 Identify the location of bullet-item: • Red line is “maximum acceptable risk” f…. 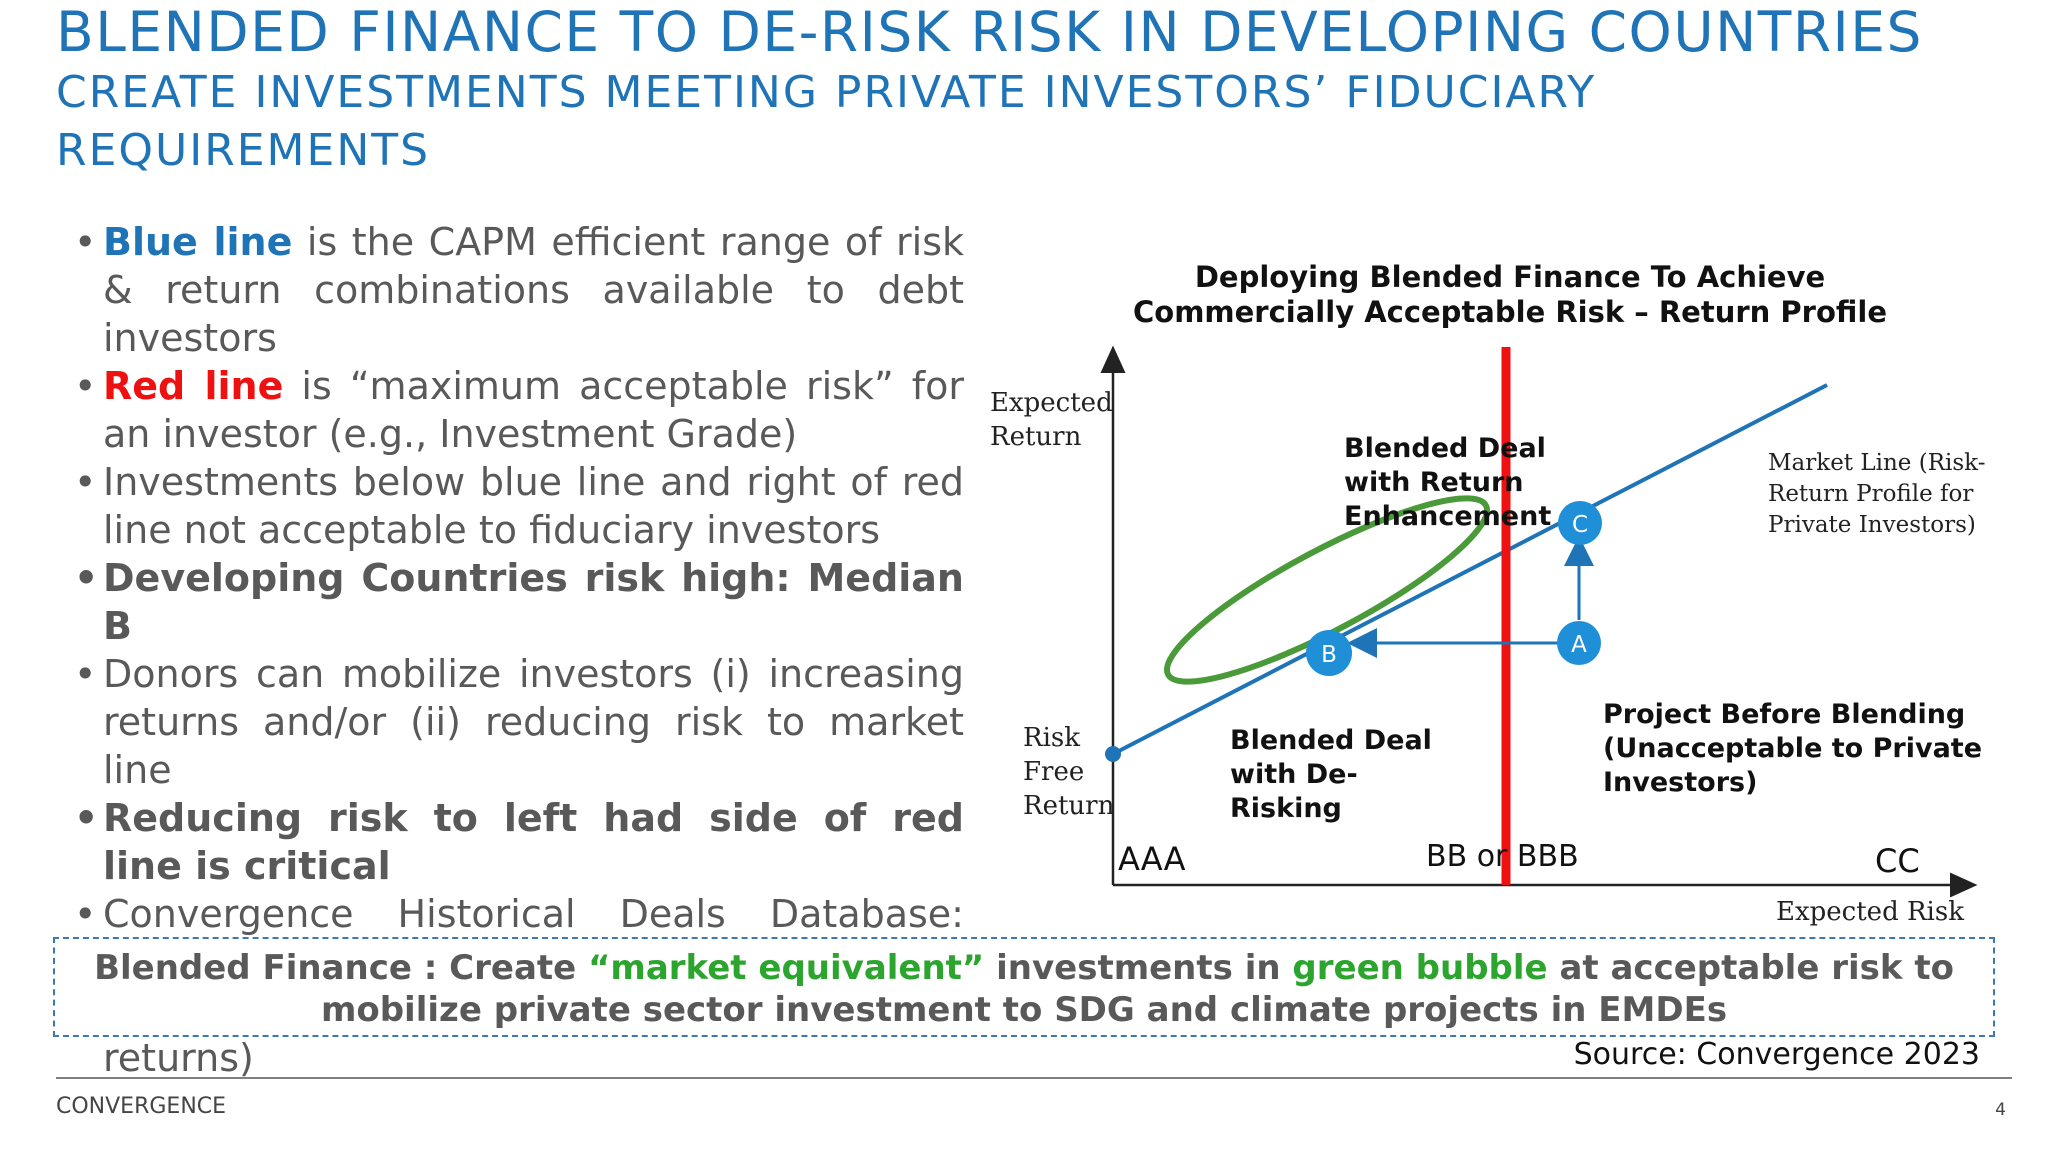
(517, 410).